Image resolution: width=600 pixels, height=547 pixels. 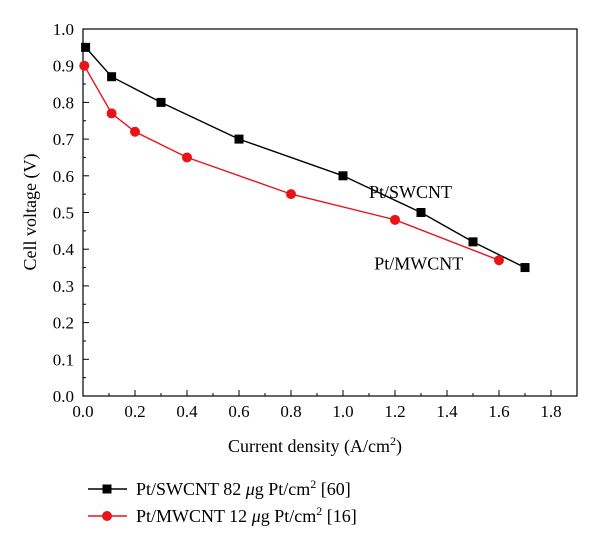 What do you see at coordinates (82, 411) in the screenshot?
I see `x-tick-label: 0.0` at bounding box center [82, 411].